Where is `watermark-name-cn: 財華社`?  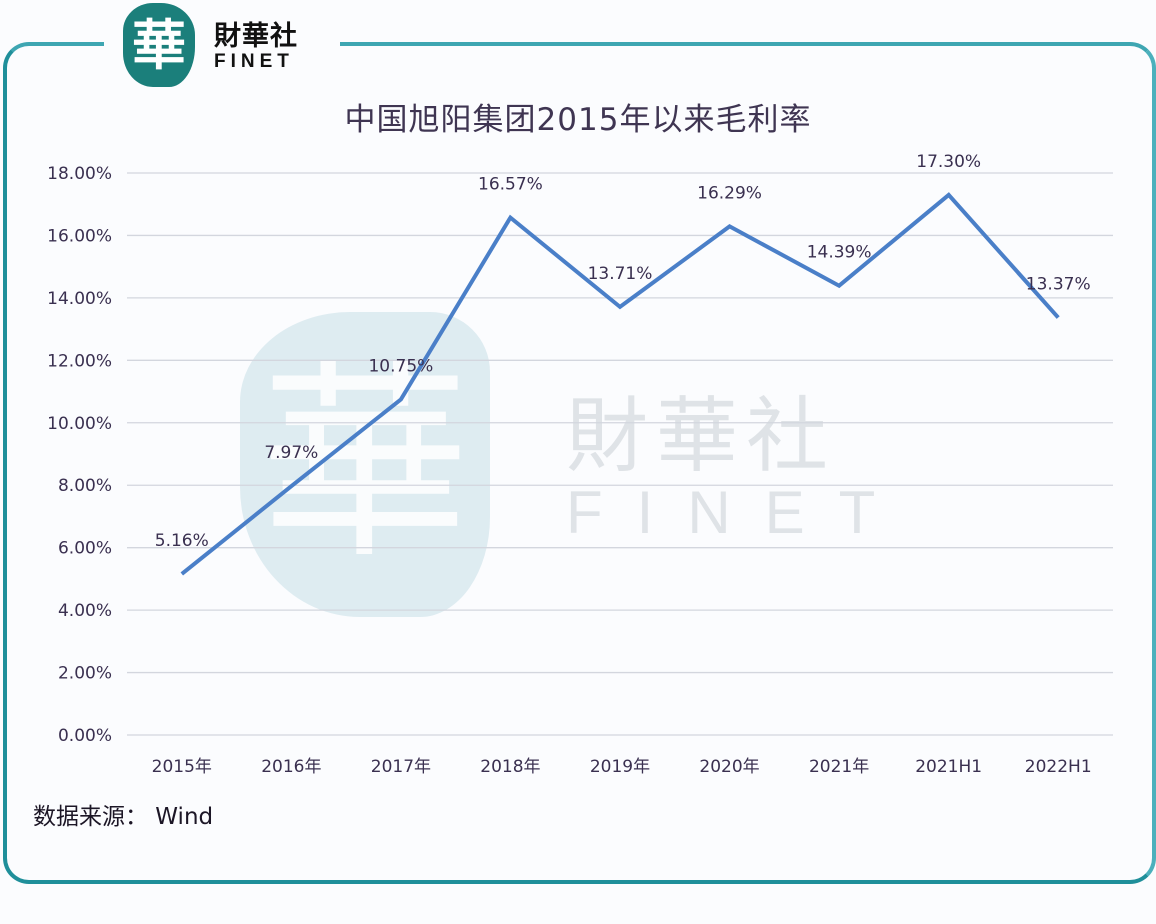
watermark-name-cn: 財華社 is located at coordinates (701, 436).